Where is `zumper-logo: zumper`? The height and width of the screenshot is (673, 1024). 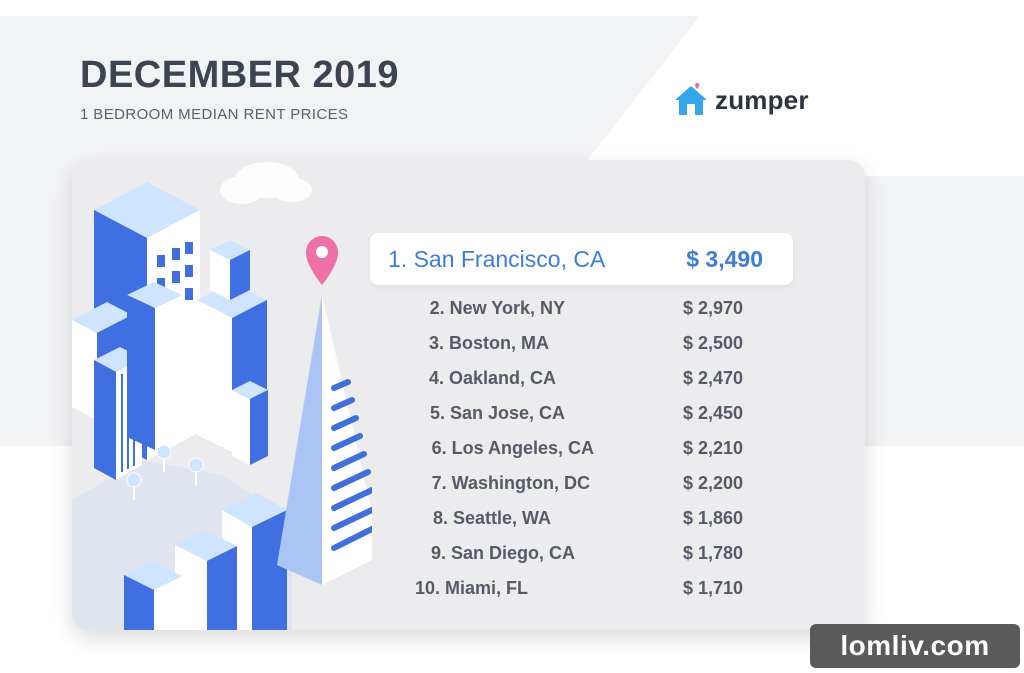 zumper-logo: zumper is located at coordinates (748, 100).